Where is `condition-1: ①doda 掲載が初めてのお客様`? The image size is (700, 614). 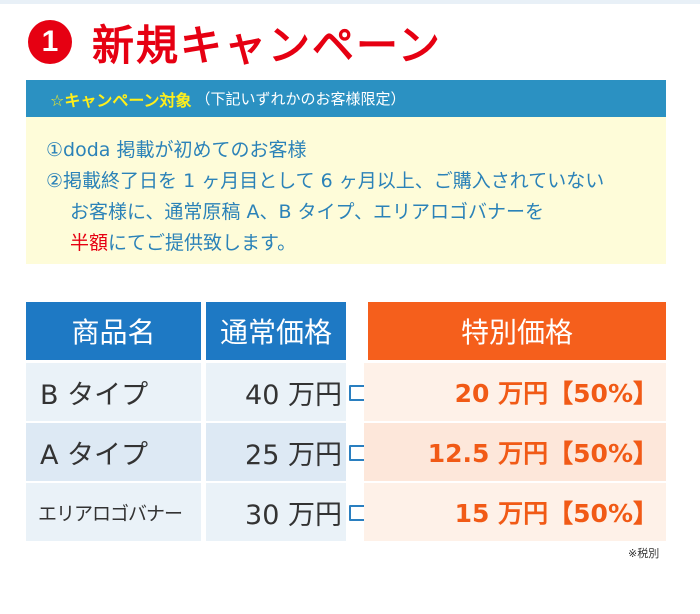
condition-1: ①doda 掲載が初めてのお客様 is located at coordinates (176, 150).